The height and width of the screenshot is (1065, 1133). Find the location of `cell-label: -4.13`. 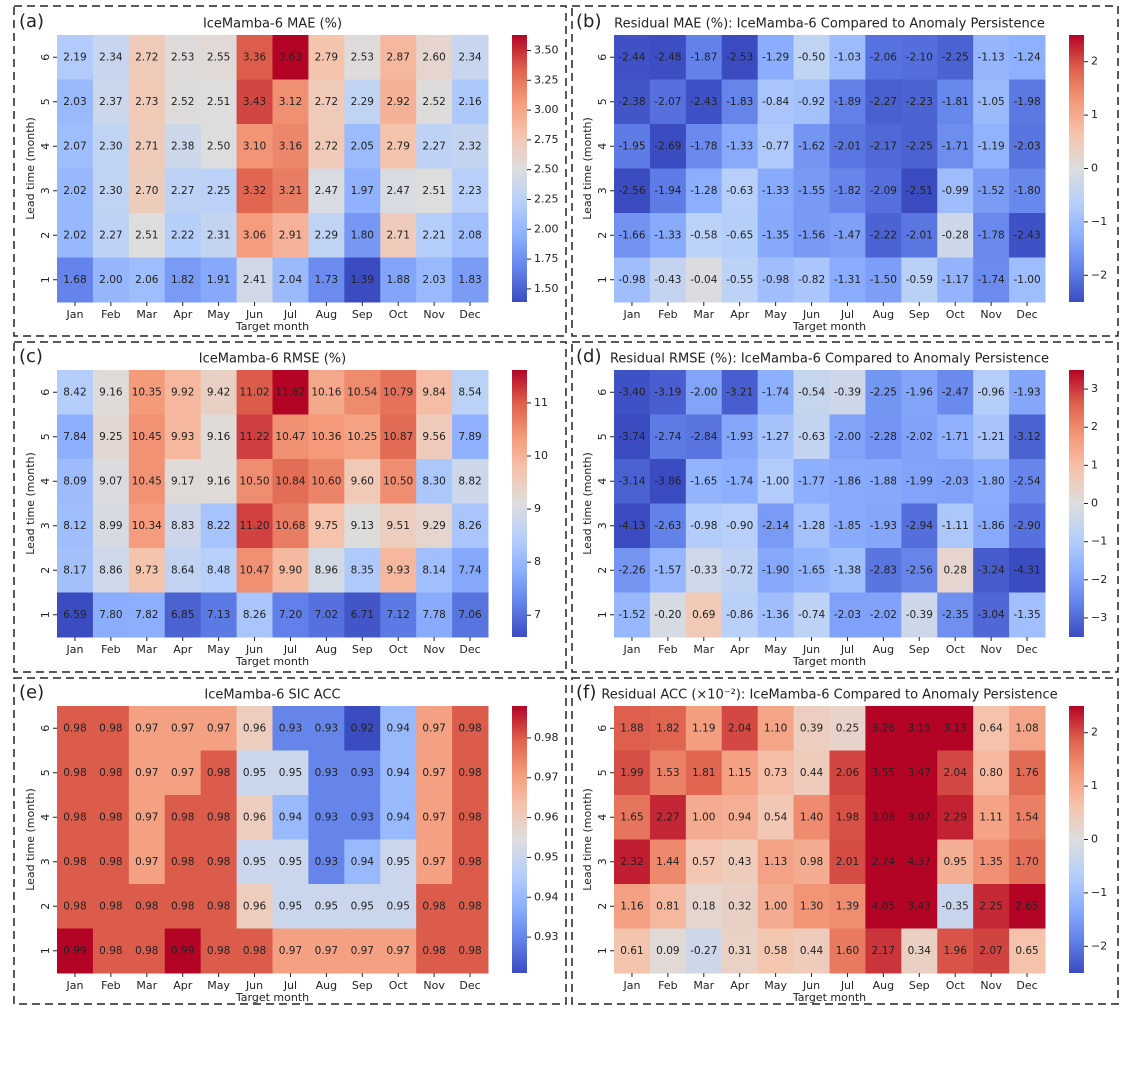

cell-label: -4.13 is located at coordinates (631, 526).